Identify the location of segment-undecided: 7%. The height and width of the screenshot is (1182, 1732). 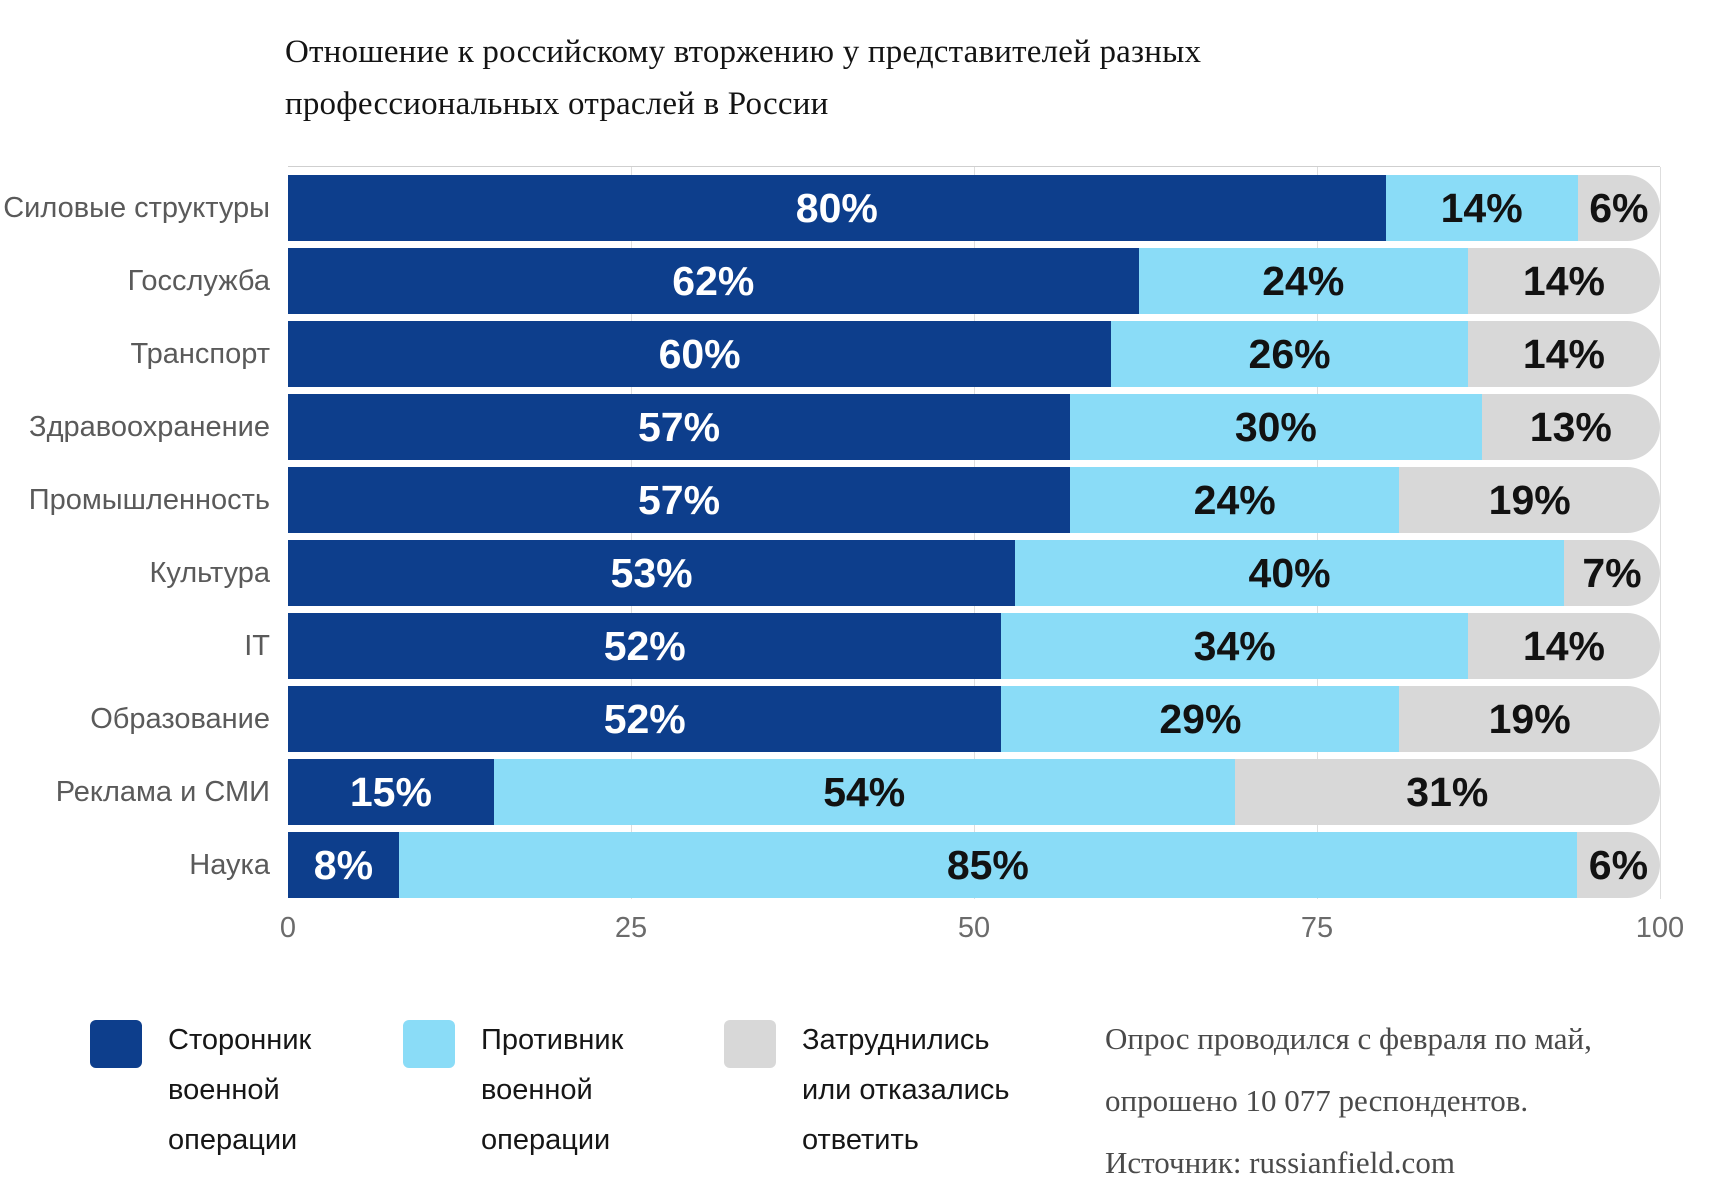
(1611, 573).